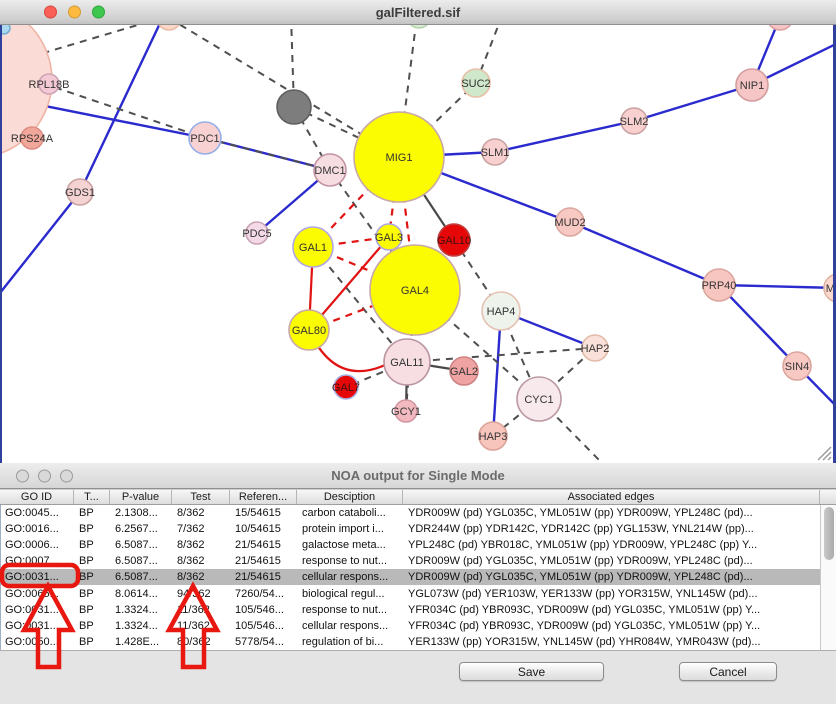 The width and height of the screenshot is (836, 704). Describe the element at coordinates (797, 366) in the screenshot. I see `network-node-SIN4` at that location.